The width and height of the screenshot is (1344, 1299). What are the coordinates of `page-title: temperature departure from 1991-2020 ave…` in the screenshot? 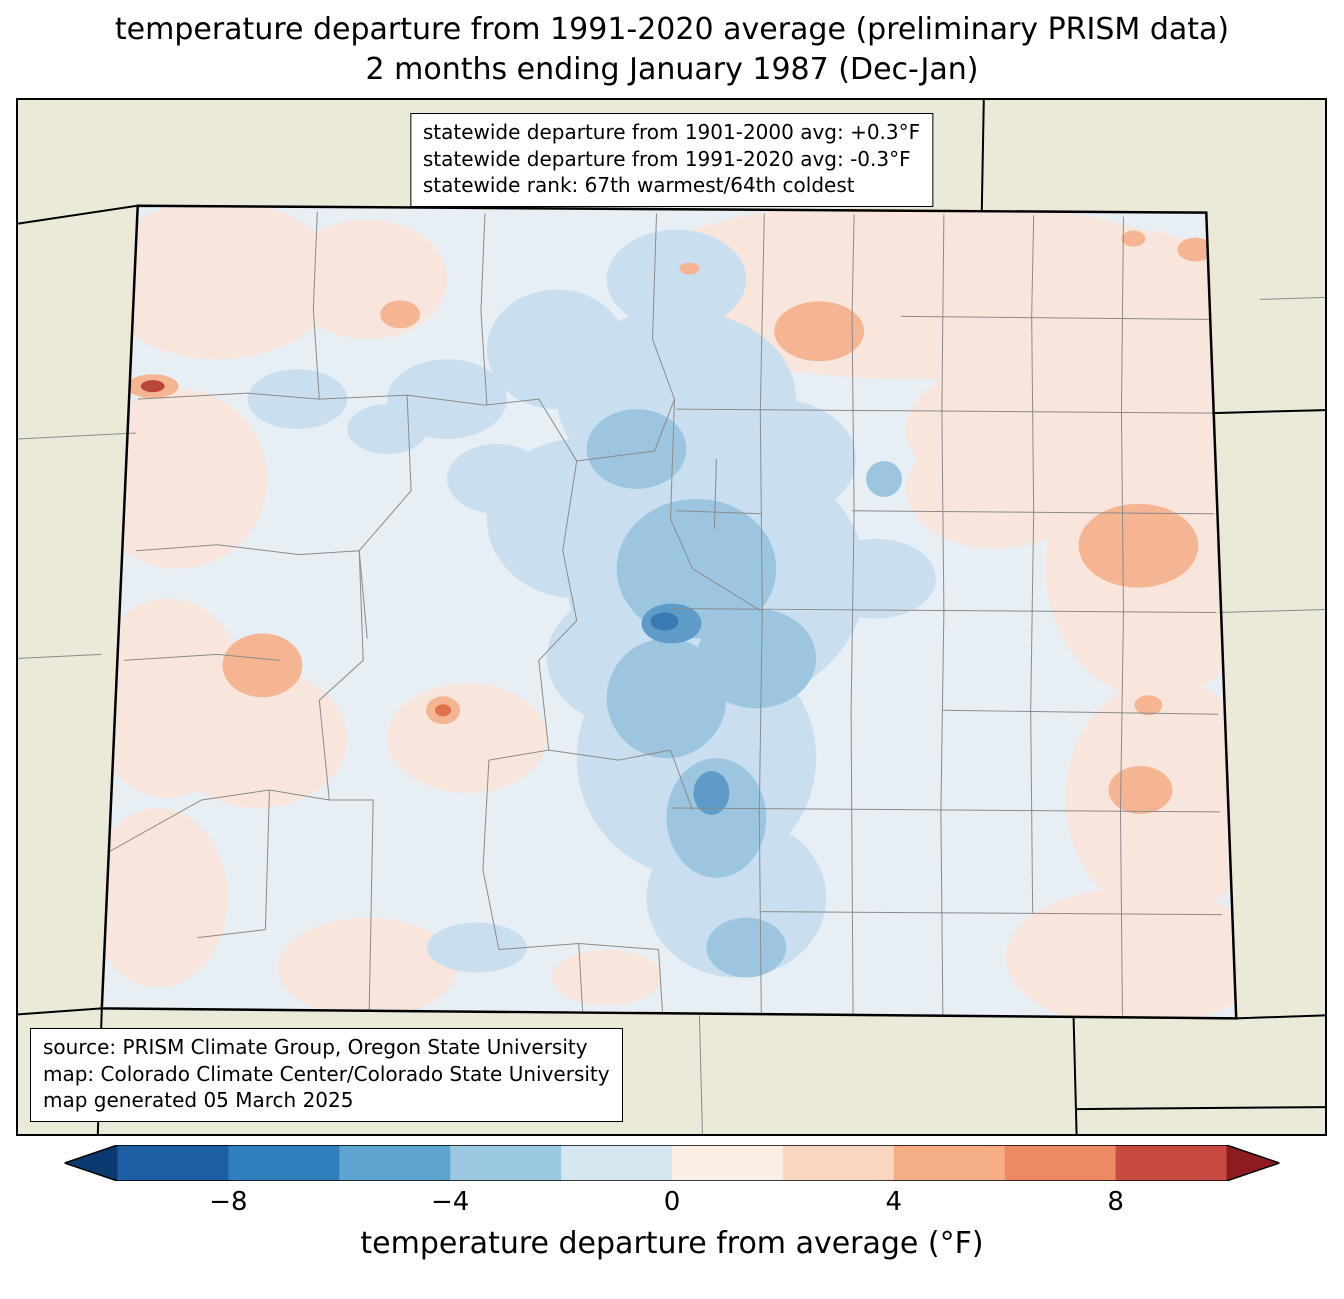 It's located at (672, 49).